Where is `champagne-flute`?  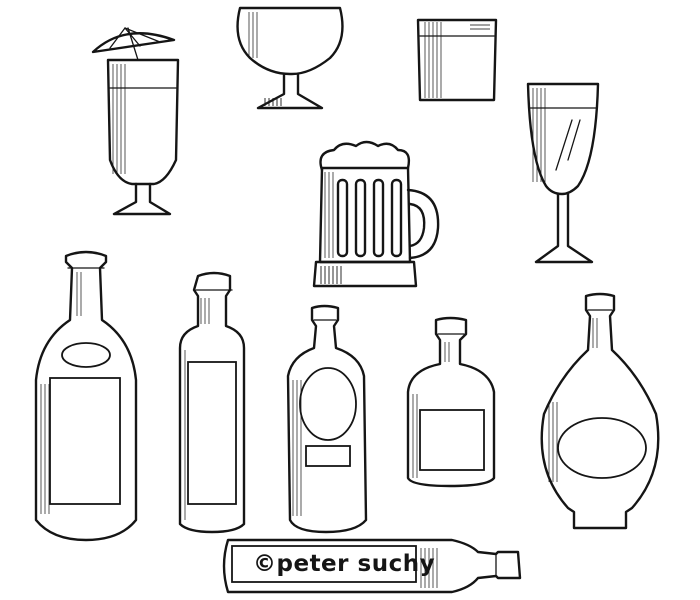
champagne-flute is located at coordinates (563, 173).